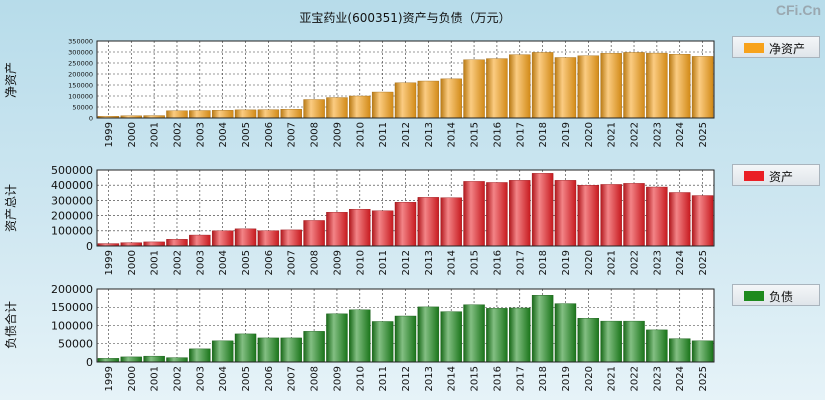 The image size is (825, 400). What do you see at coordinates (542, 210) in the screenshot?
I see `bar-total-assets-2018` at bounding box center [542, 210].